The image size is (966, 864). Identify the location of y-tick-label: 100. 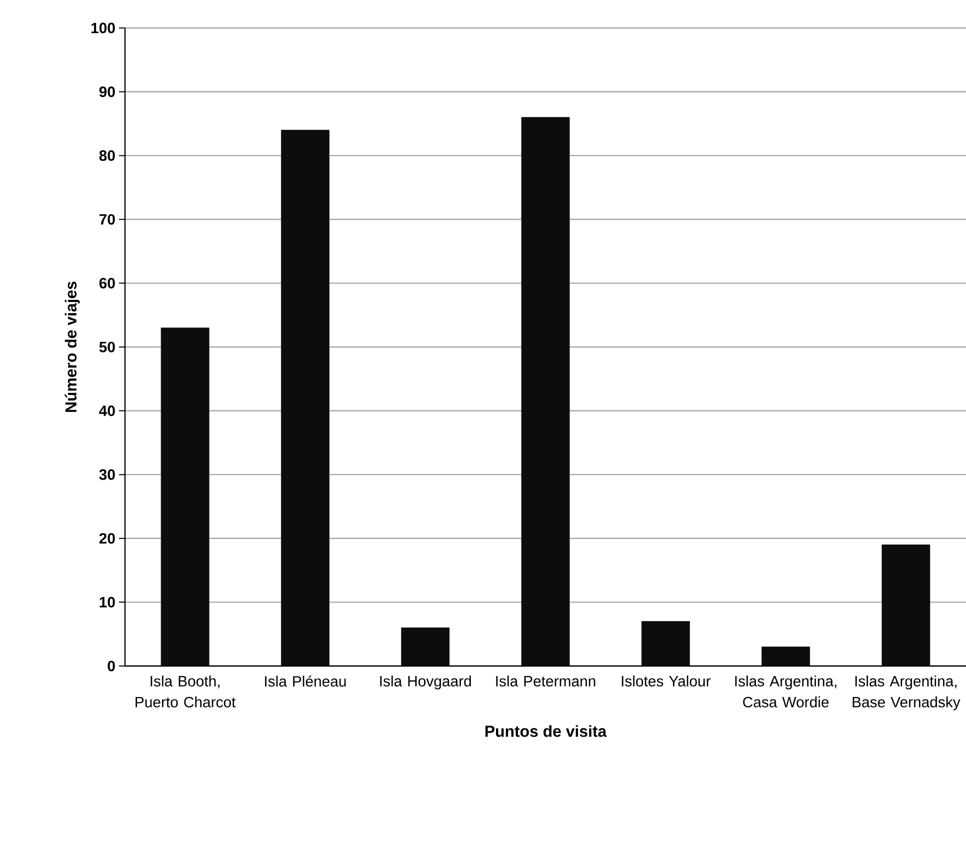
(103, 28).